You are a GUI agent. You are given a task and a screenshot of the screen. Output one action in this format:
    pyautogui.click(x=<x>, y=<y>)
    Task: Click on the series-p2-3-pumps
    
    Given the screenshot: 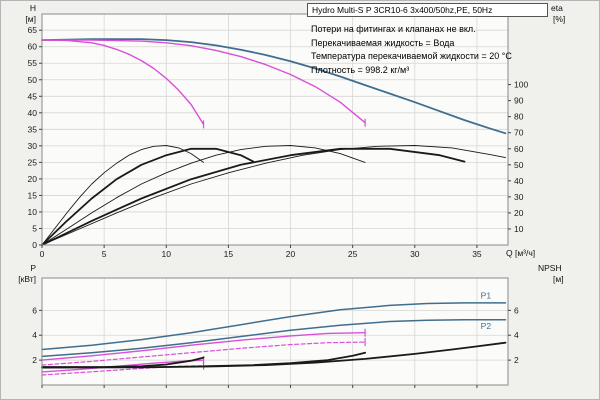 What is the action you would take?
    pyautogui.click(x=274, y=338)
    